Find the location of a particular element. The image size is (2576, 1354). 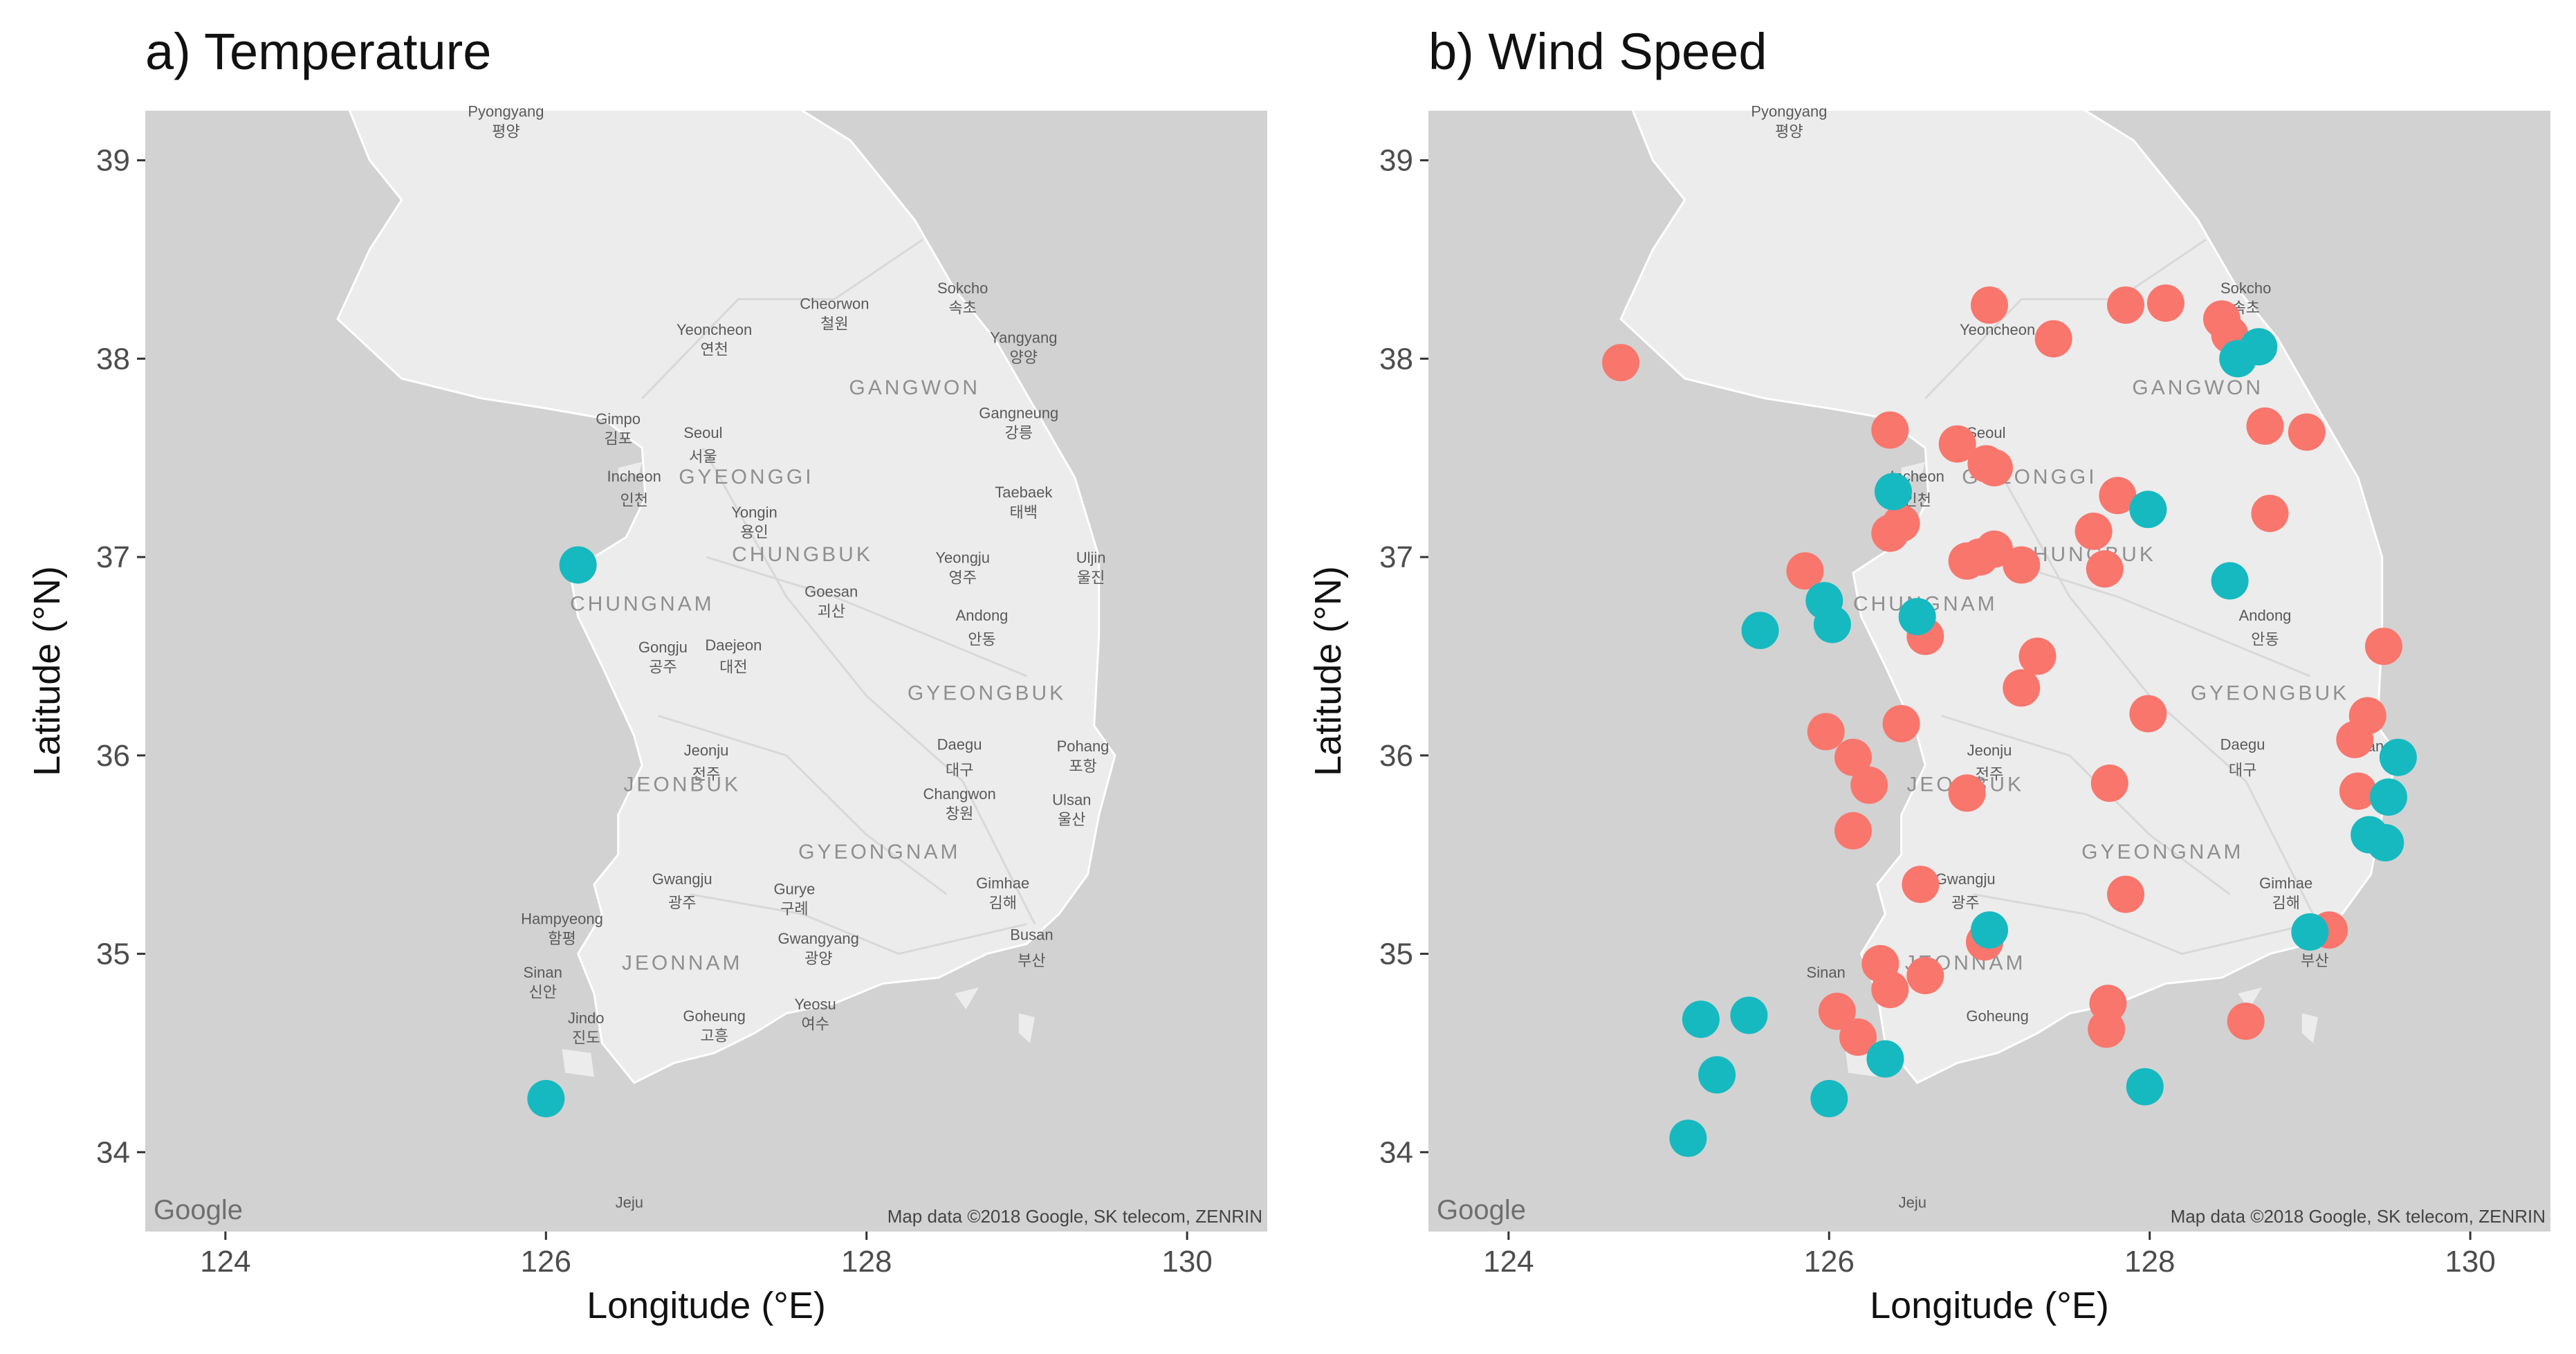

y-tick-label: 37 is located at coordinates (1396, 557).